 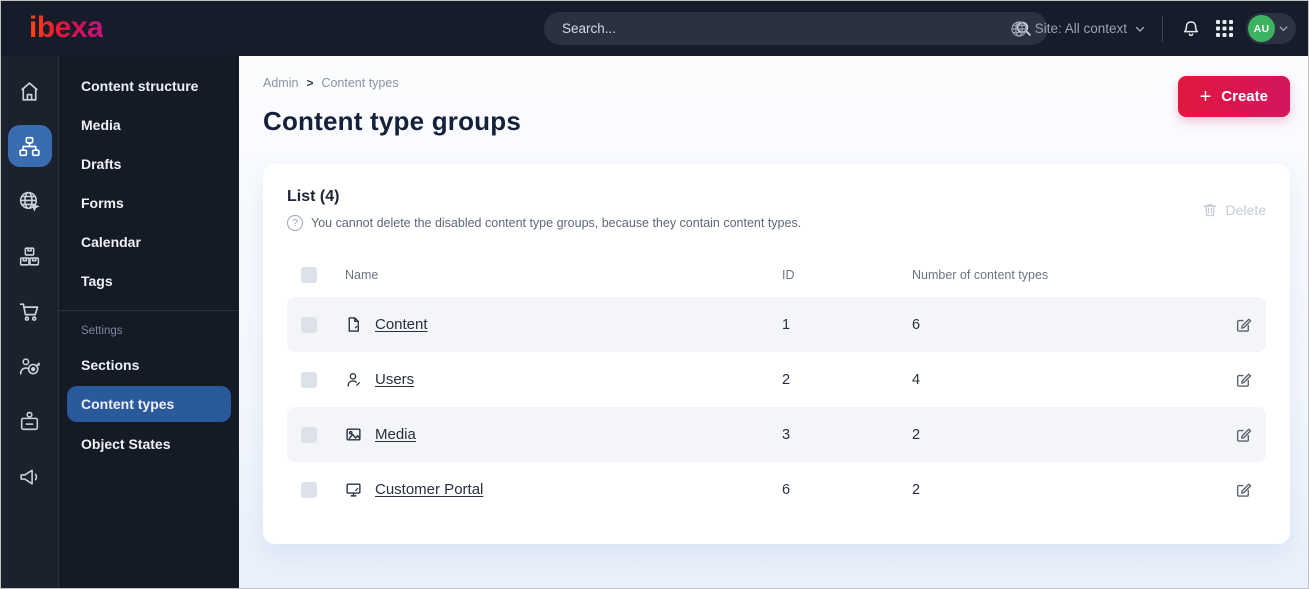 I want to click on plus-icon: +, so click(x=1205, y=96).